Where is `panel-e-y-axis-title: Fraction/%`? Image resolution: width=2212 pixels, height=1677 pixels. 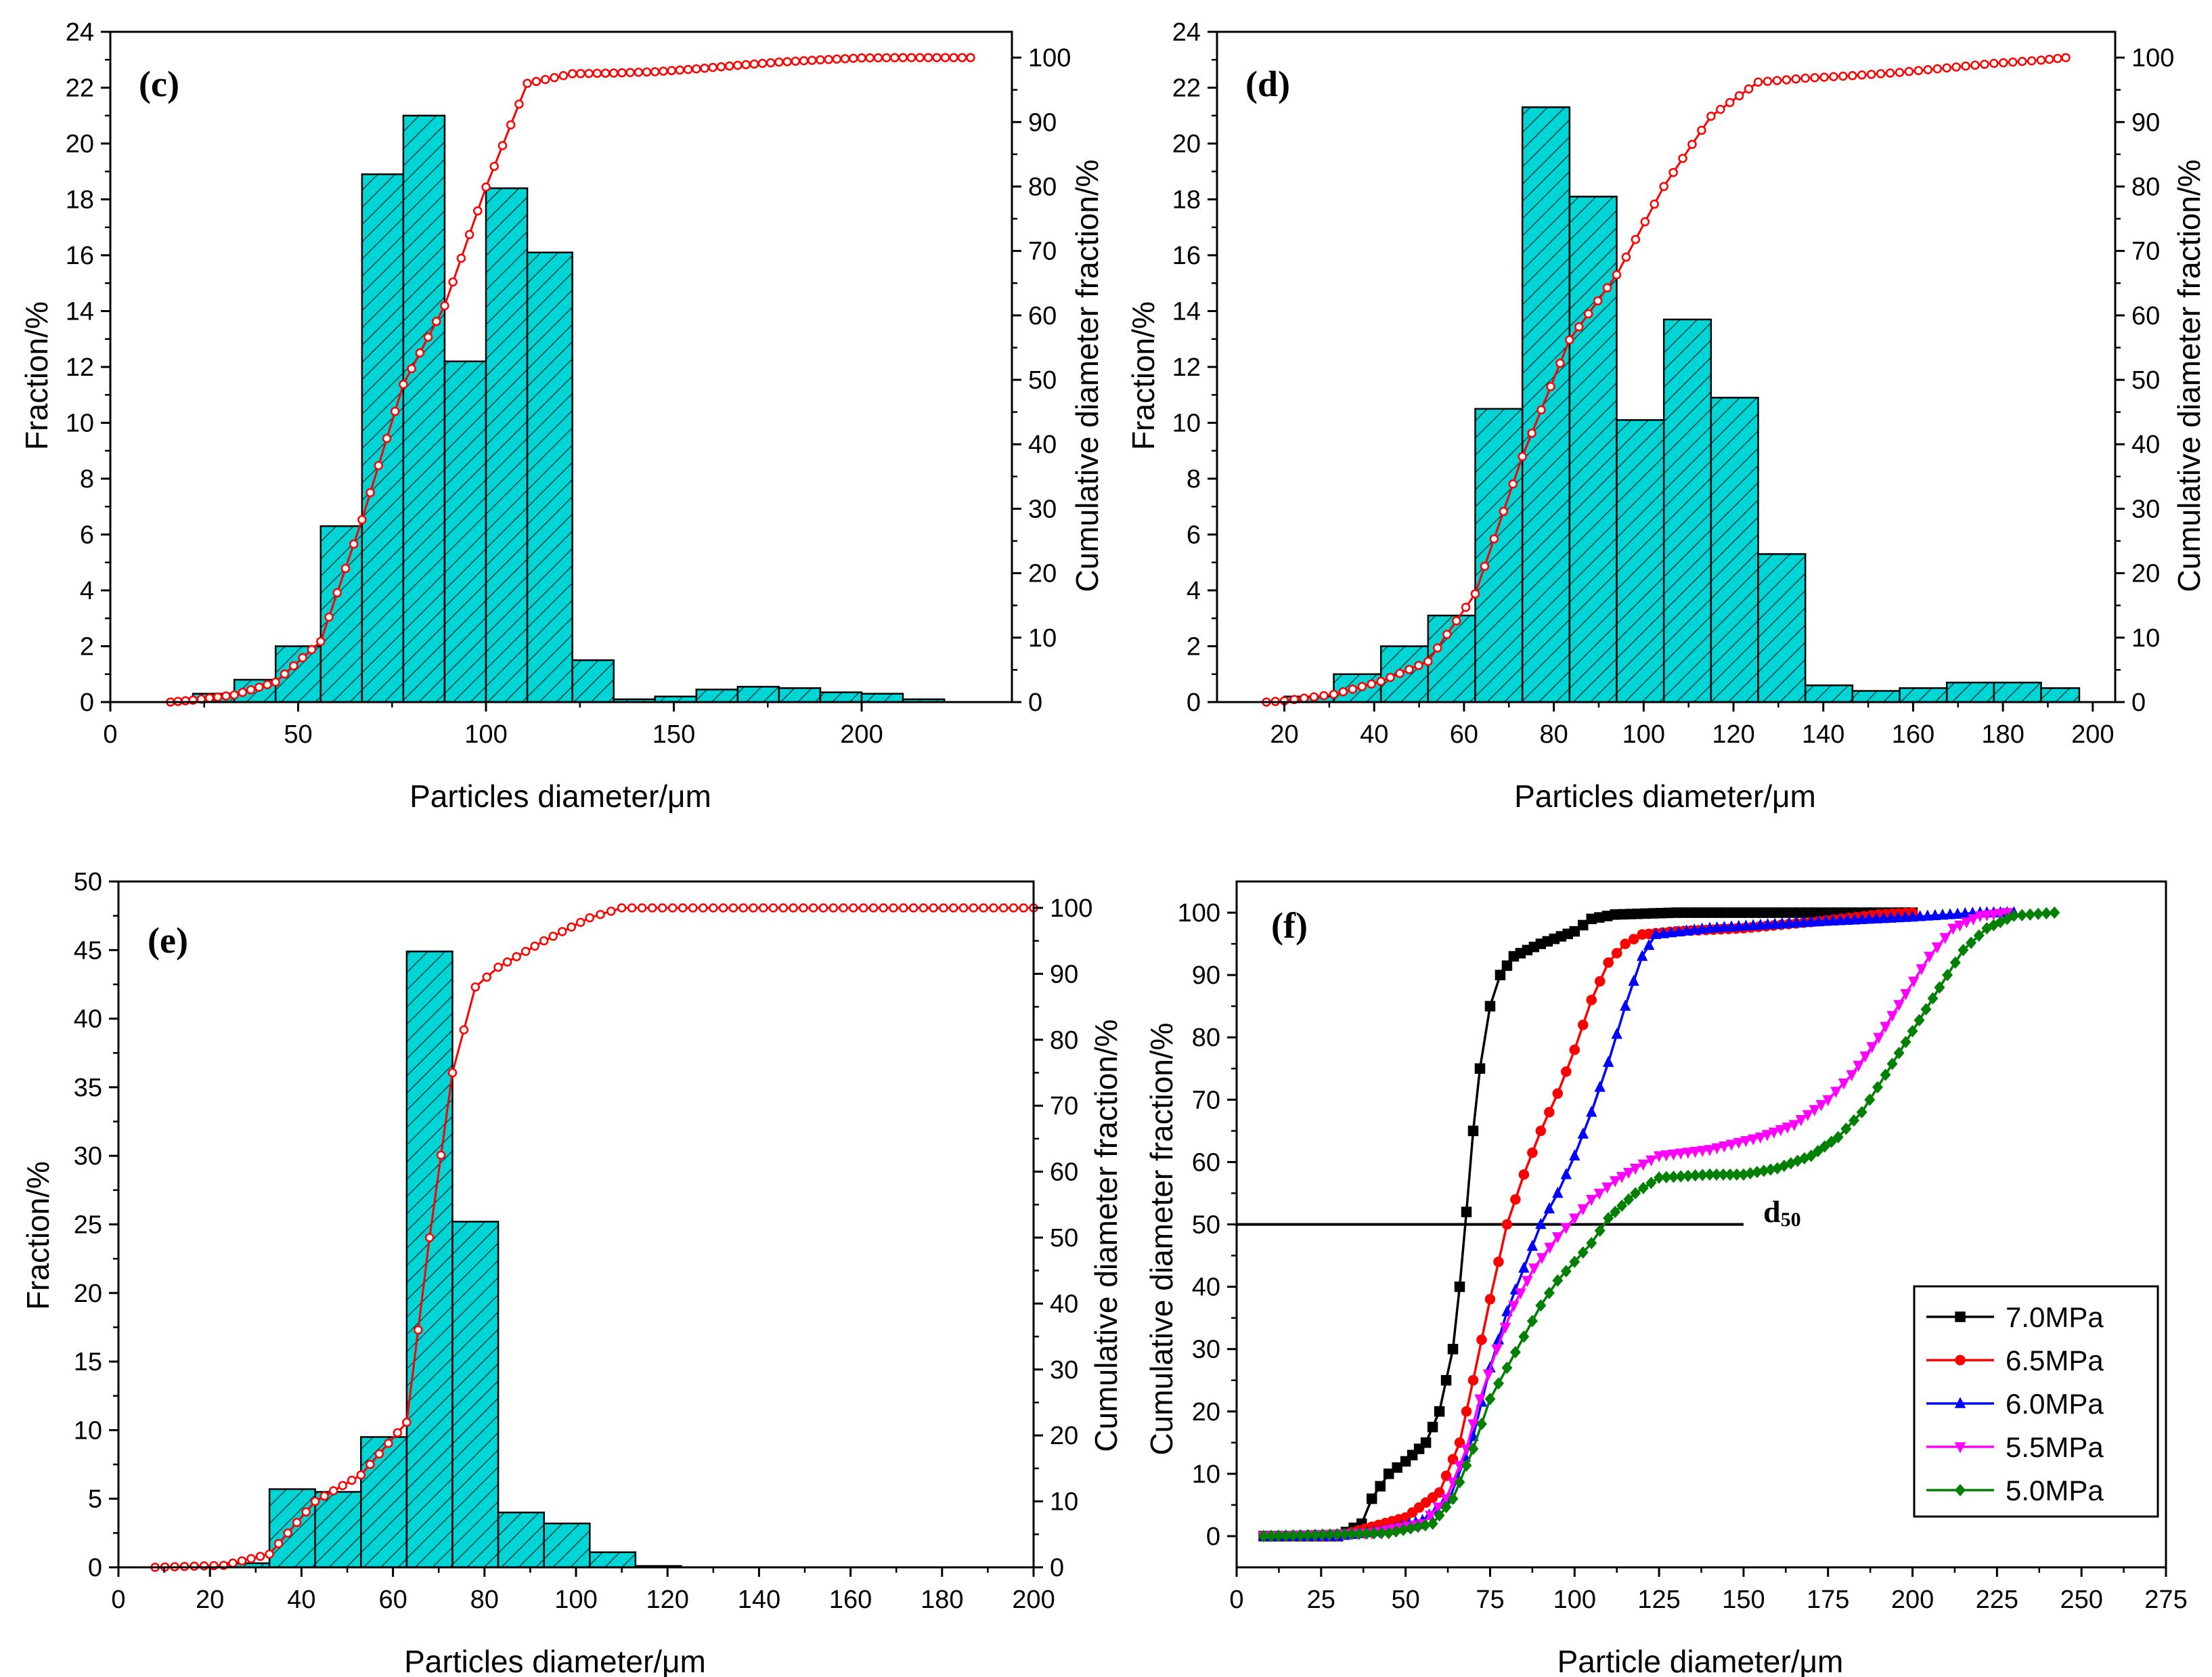 panel-e-y-axis-title: Fraction/% is located at coordinates (38, 1235).